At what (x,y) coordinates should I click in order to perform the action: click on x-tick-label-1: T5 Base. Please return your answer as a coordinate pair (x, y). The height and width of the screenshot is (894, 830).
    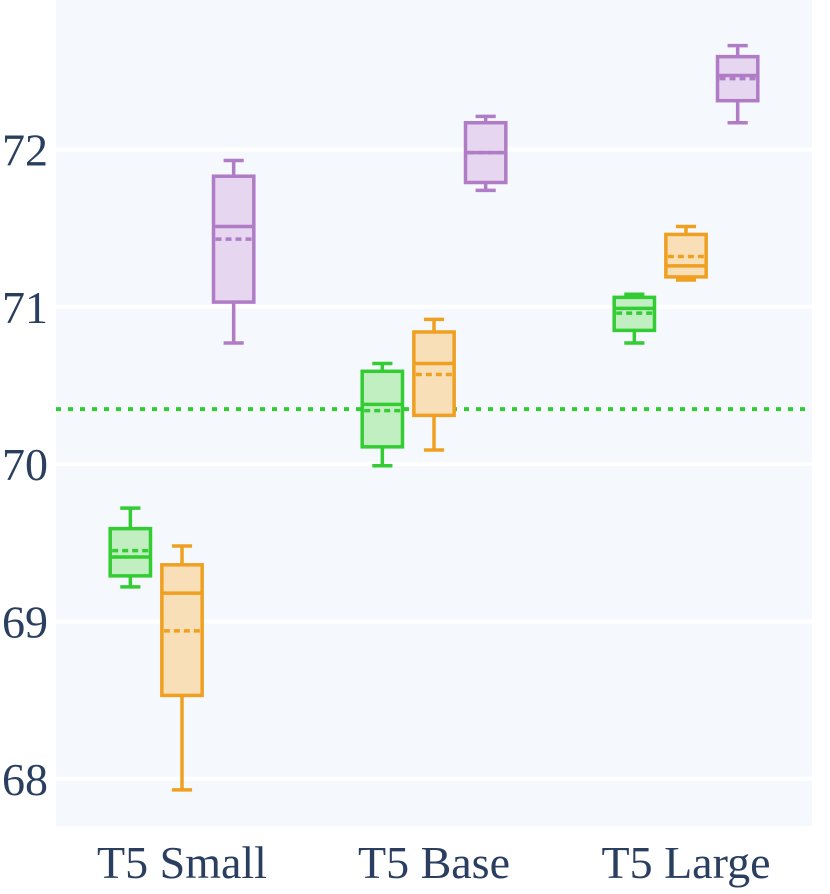
    Looking at the image, I should click on (434, 862).